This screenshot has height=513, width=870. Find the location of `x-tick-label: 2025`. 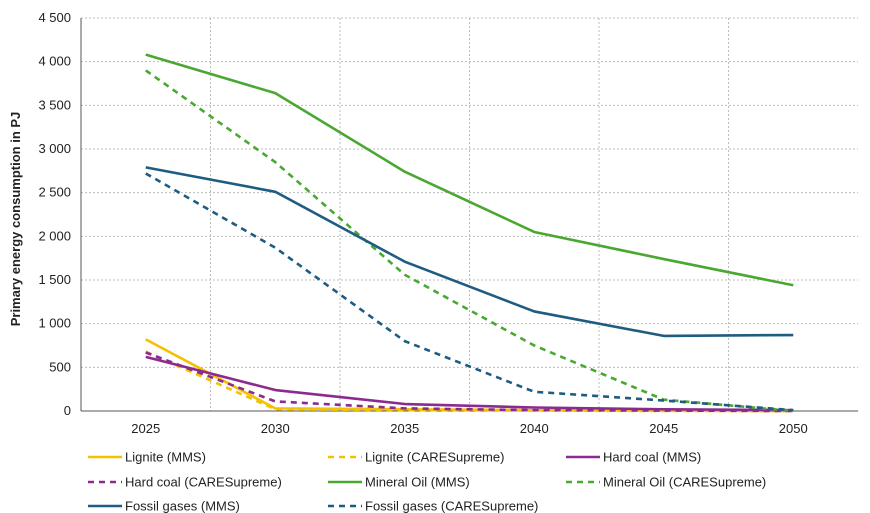

x-tick-label: 2025 is located at coordinates (145, 428).